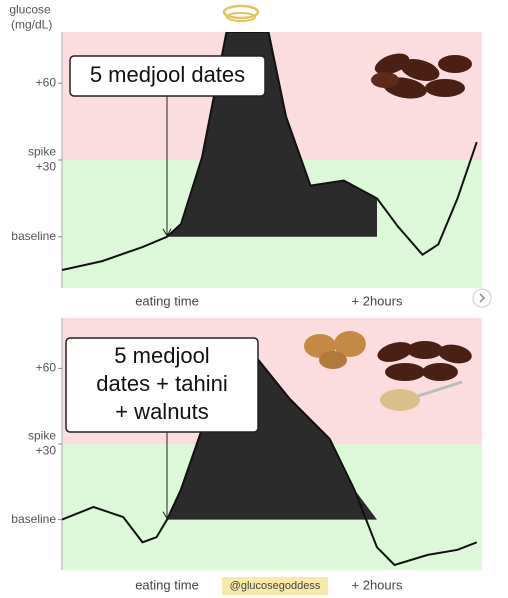  I want to click on callout-text: dates + tahini, so click(161, 383).